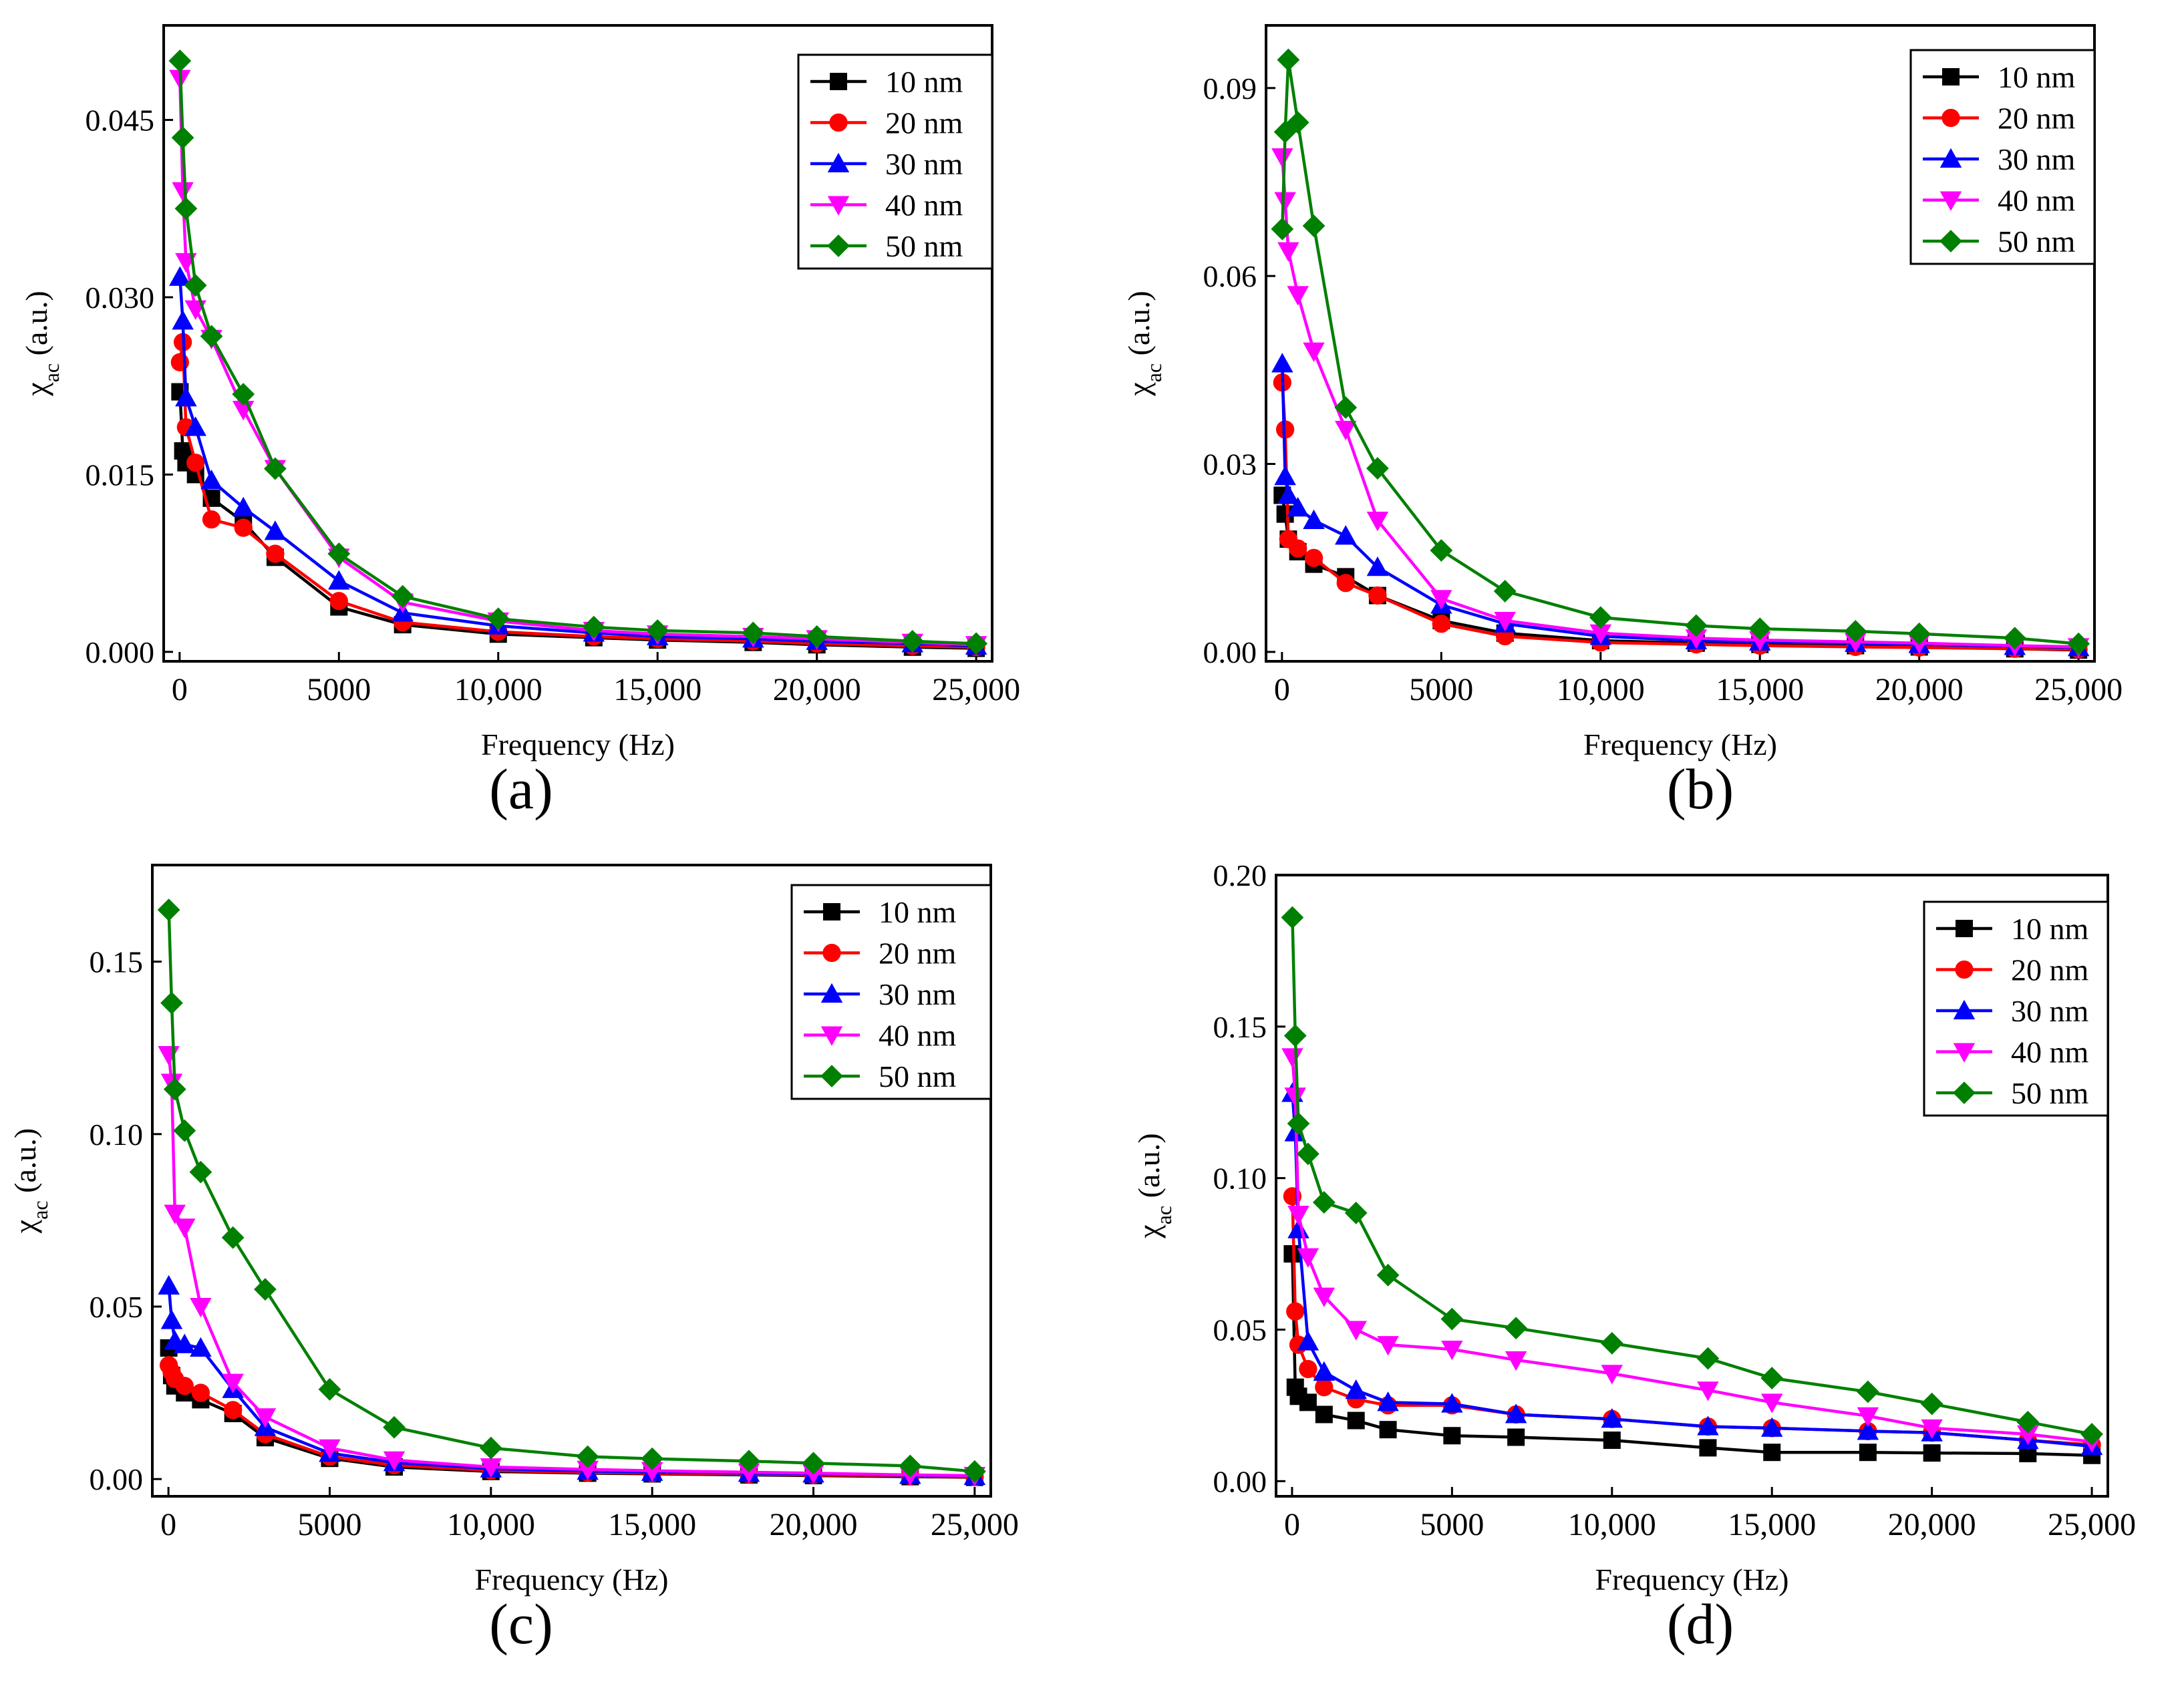  Describe the element at coordinates (1701, 789) in the screenshot. I see `panel-label: (b)` at that location.